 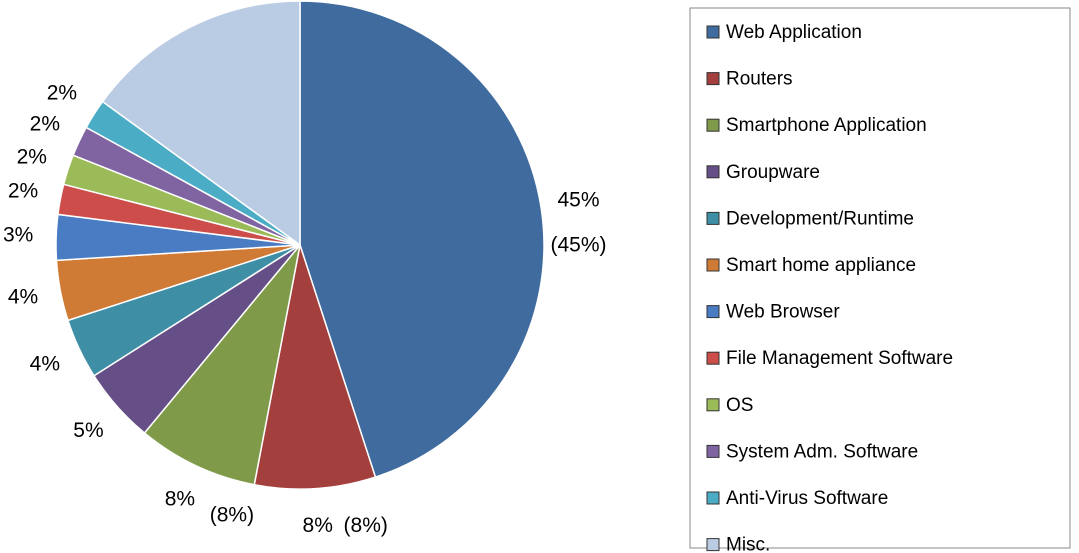 What do you see at coordinates (783, 312) in the screenshot?
I see `legend-label: Web Browser` at bounding box center [783, 312].